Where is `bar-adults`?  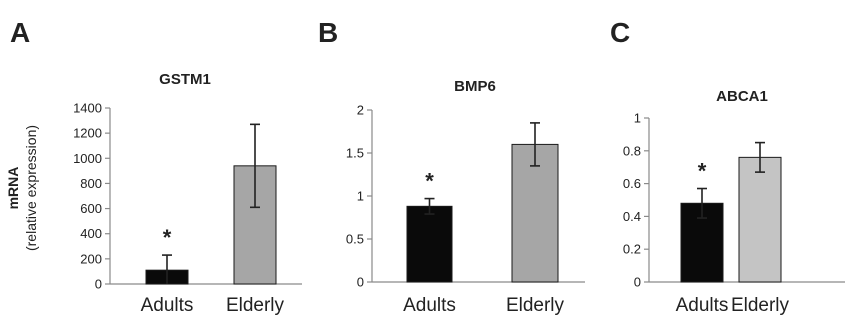
bar-adults is located at coordinates (429, 244).